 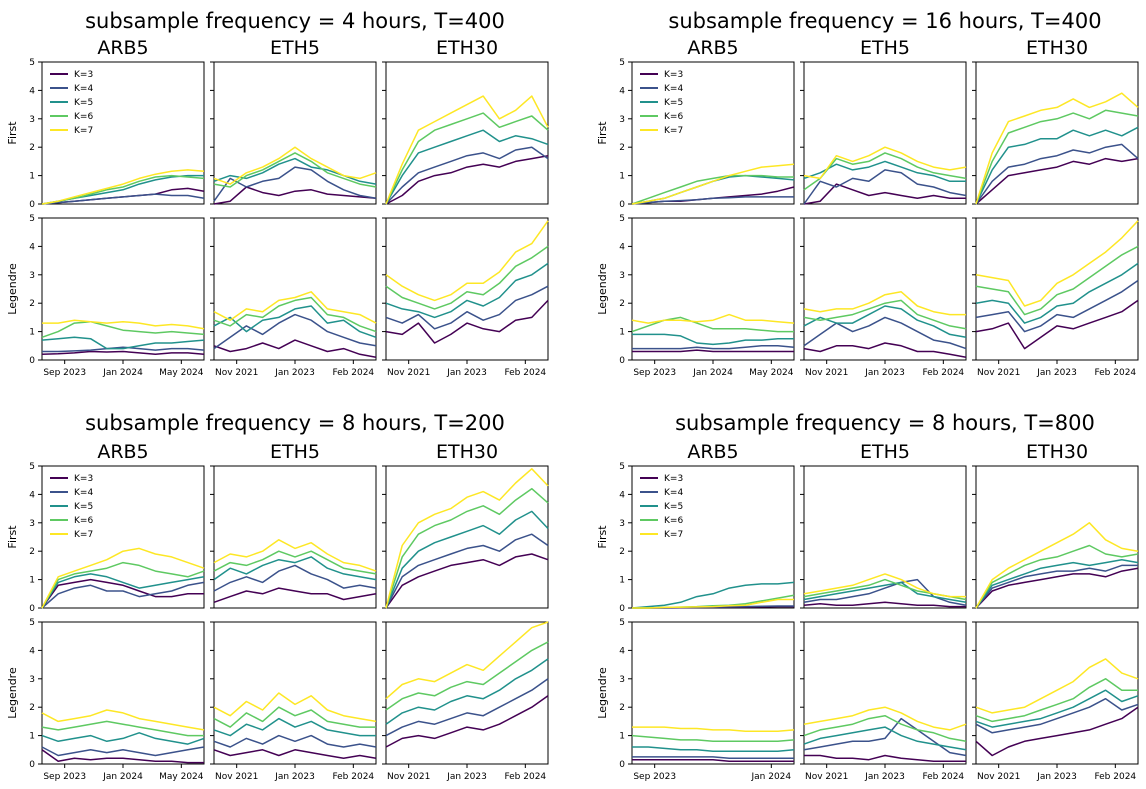 I want to click on x-tick-label: Nov 2021, so click(x=998, y=777).